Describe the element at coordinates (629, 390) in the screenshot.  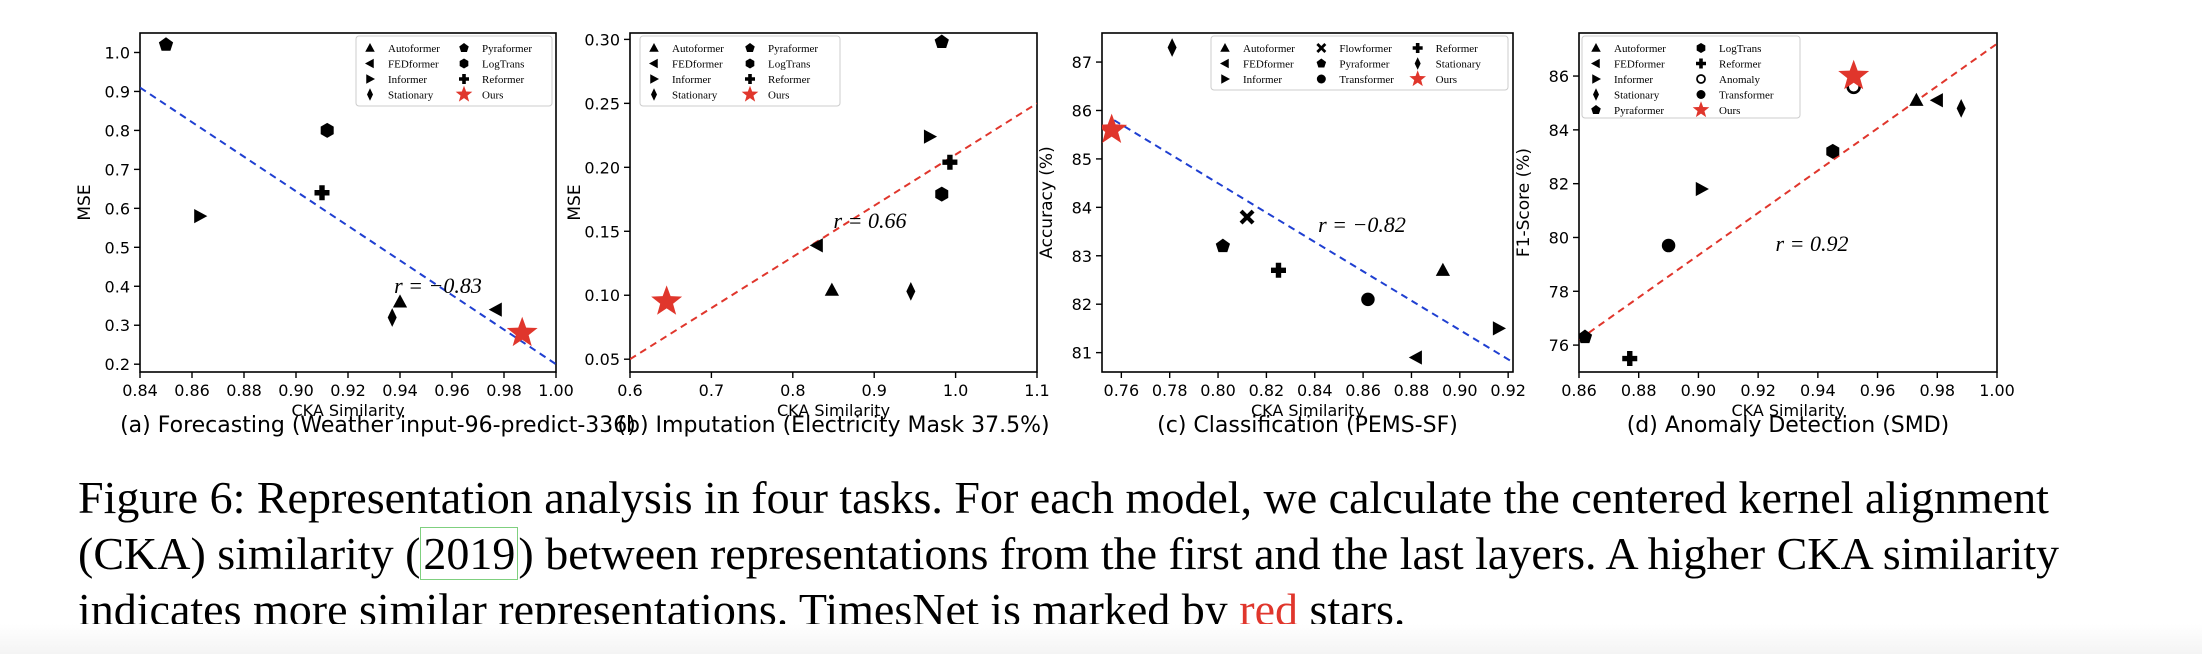
I see `x-tick-label: 0.6` at that location.